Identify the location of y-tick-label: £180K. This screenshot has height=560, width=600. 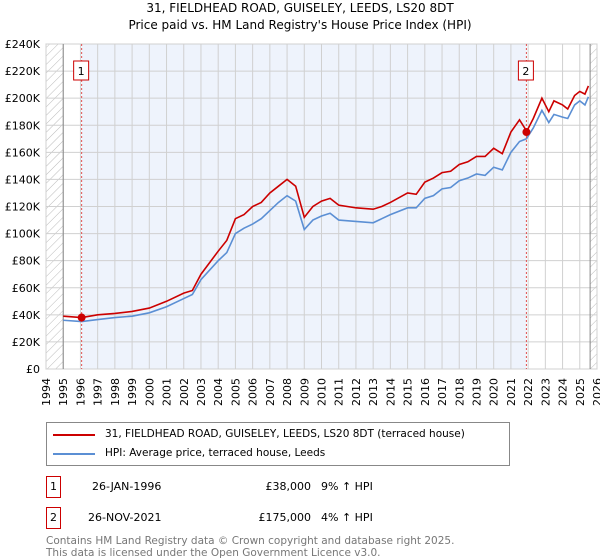
(23, 125).